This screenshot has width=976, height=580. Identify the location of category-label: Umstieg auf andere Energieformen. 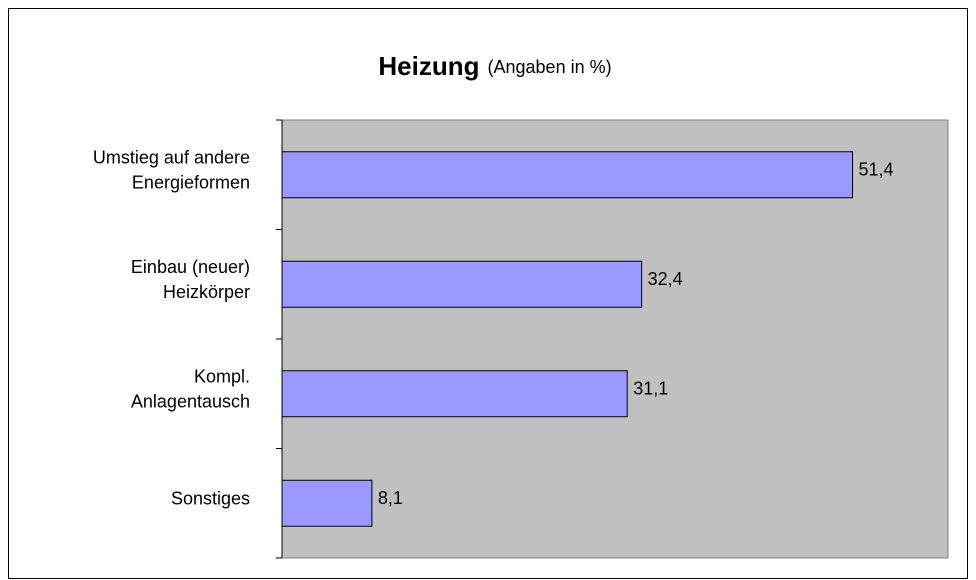
(171, 169).